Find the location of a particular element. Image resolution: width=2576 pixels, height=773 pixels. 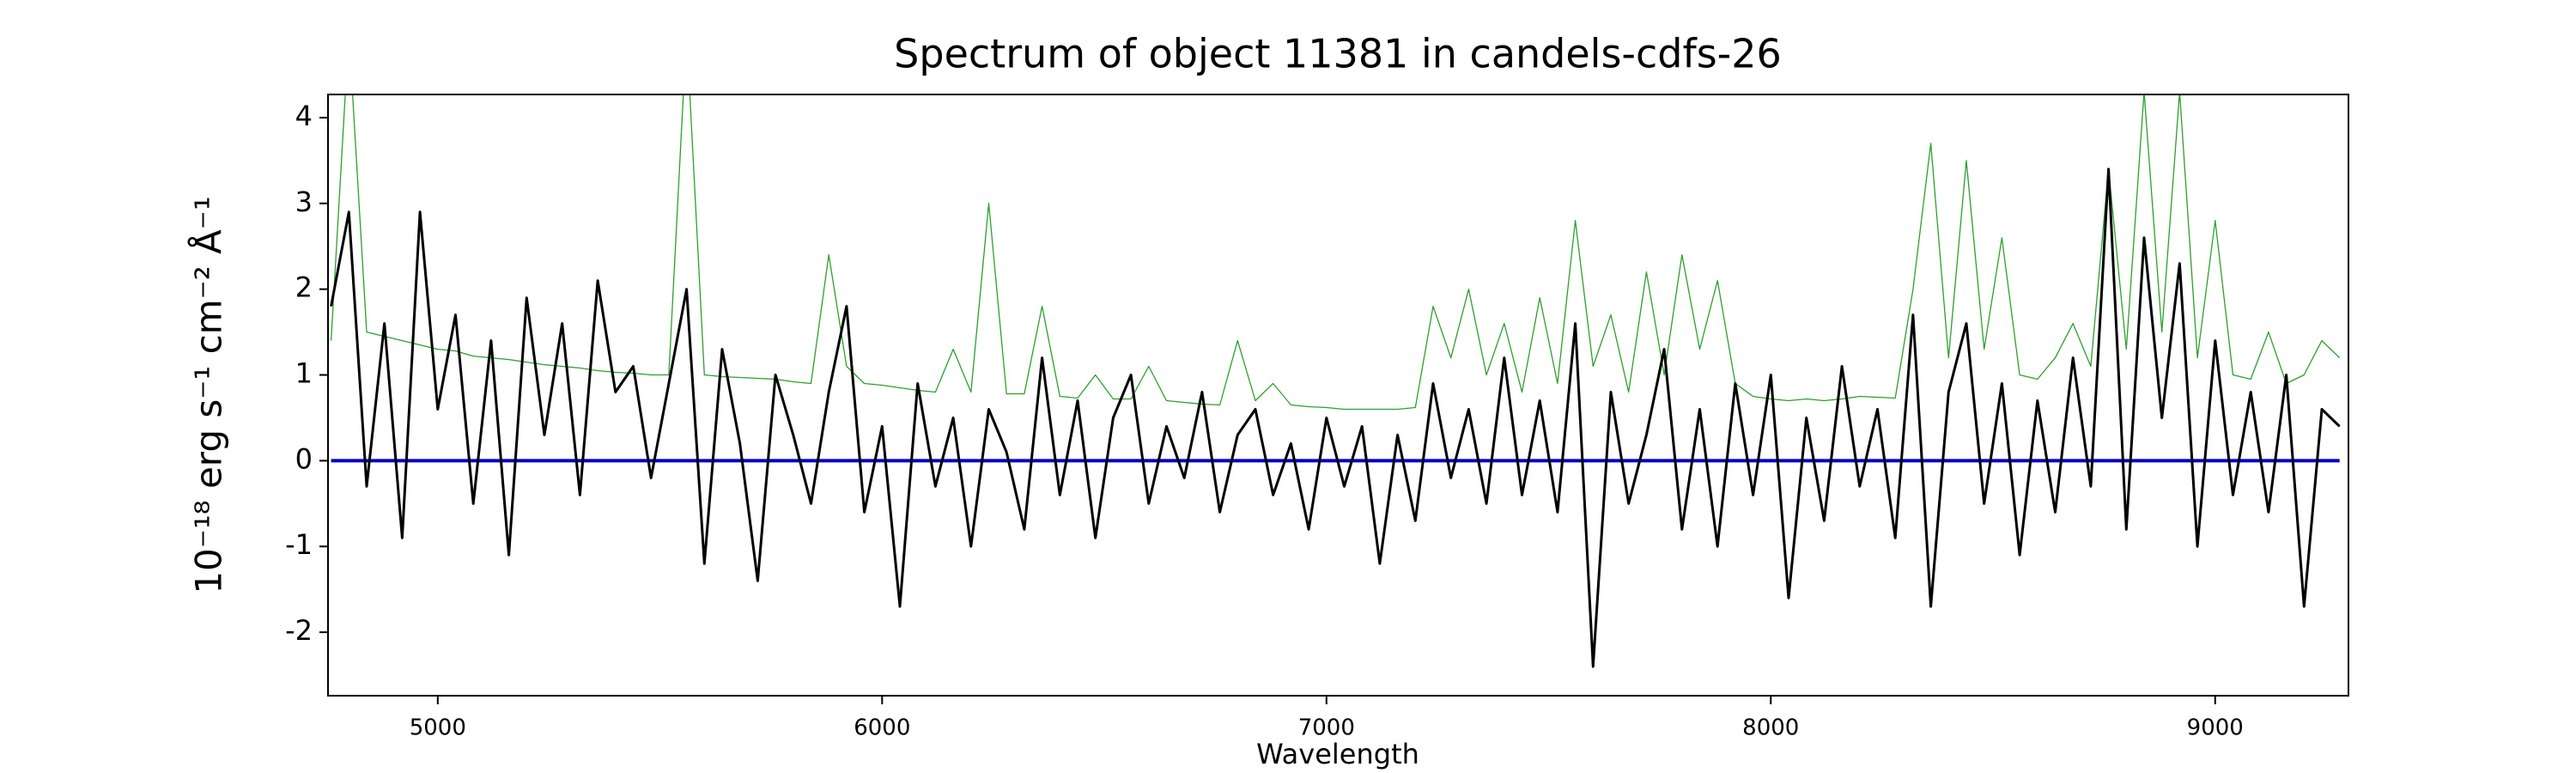

y-tick-label: 4 is located at coordinates (304, 116).